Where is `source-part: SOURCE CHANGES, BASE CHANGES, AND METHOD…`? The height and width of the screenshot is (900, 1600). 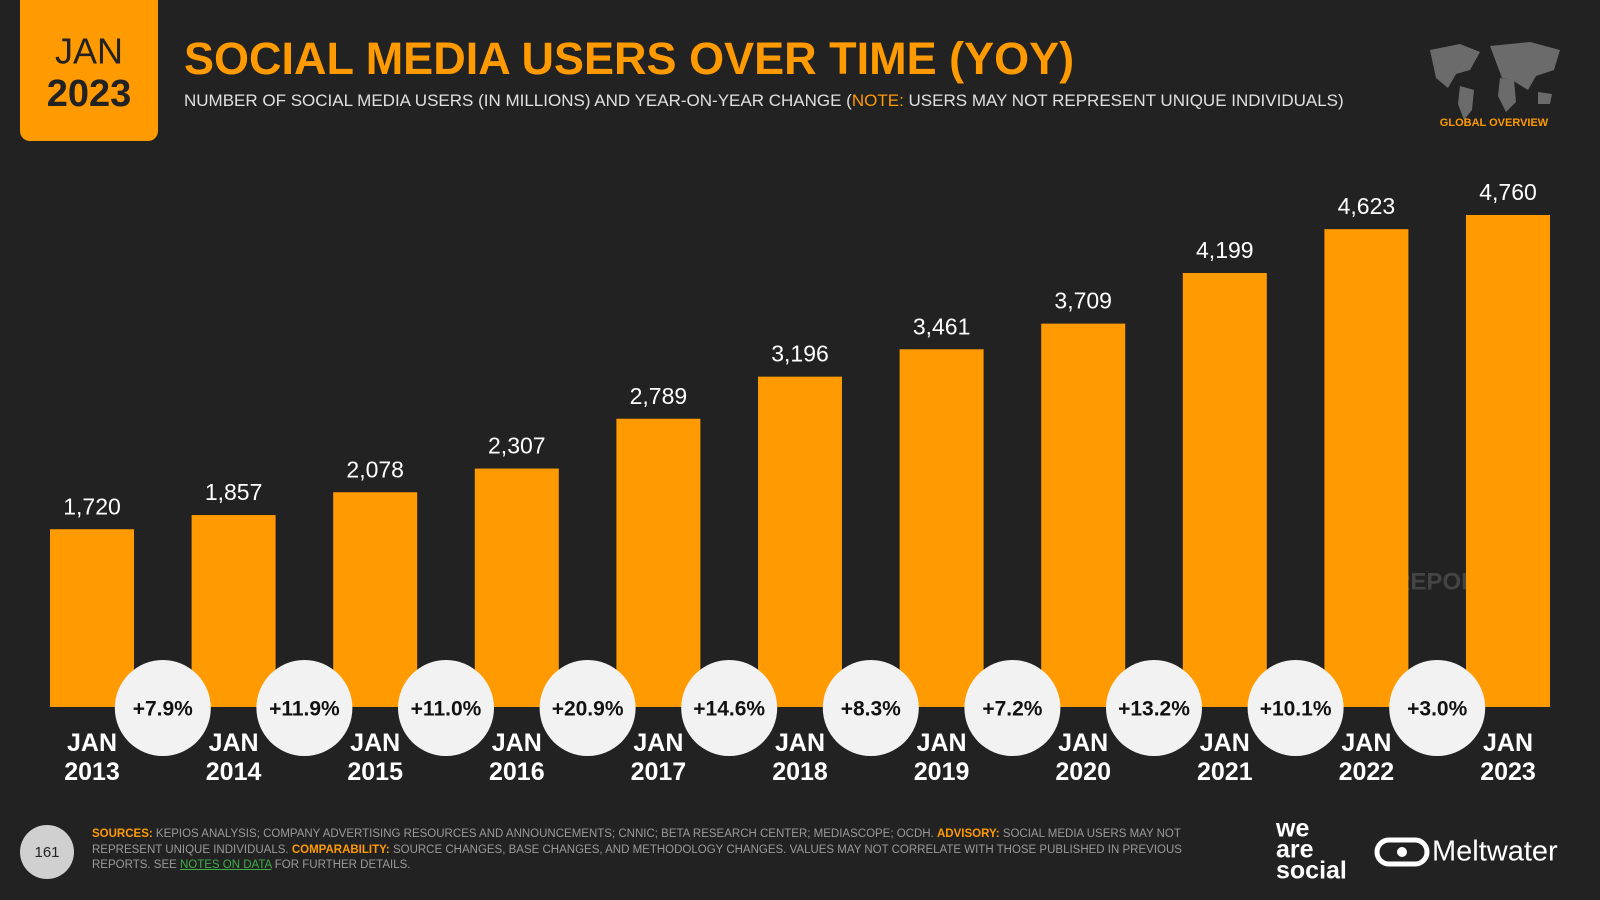
source-part: SOURCE CHANGES, BASE CHANGES, AND METHOD… is located at coordinates (639, 857).